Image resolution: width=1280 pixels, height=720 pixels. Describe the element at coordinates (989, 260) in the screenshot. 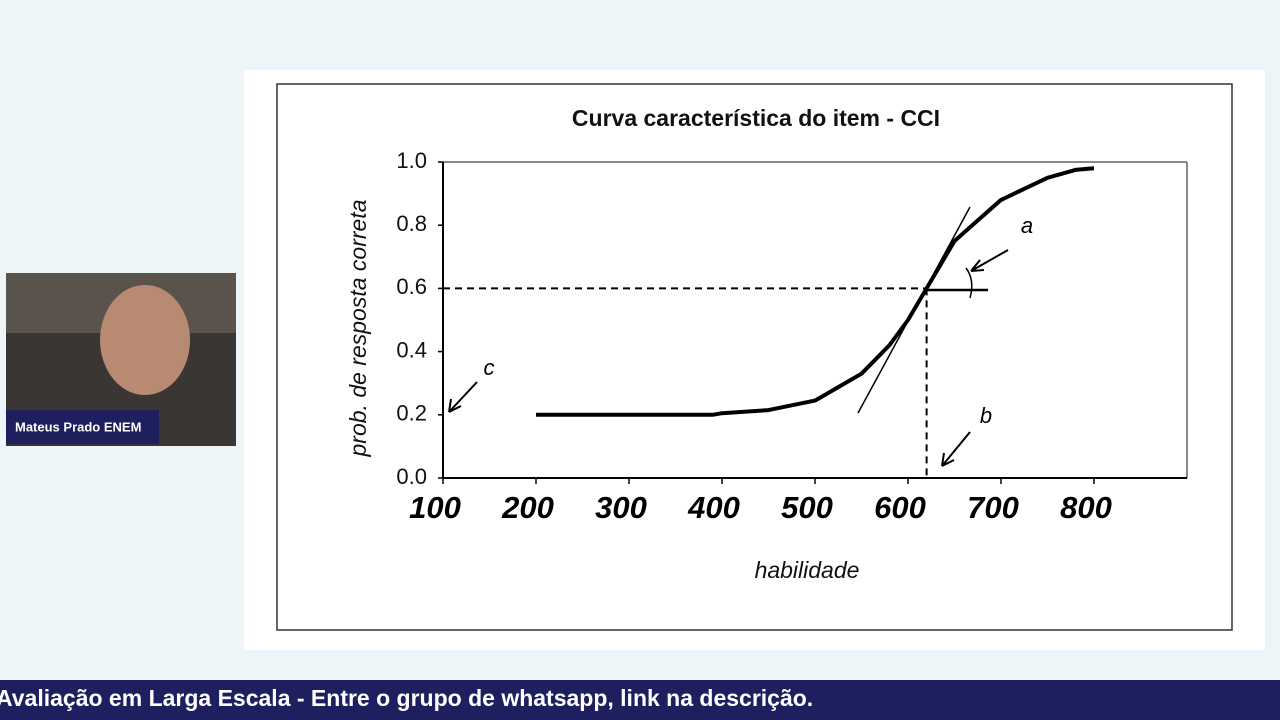

I see `arrow-a` at that location.